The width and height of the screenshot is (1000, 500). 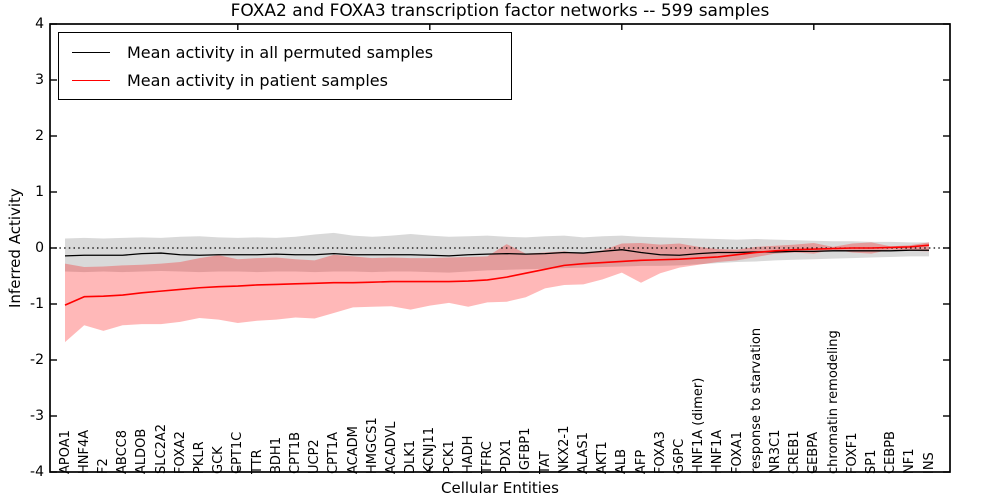 I want to click on permuted-mean-line, so click(x=496, y=253).